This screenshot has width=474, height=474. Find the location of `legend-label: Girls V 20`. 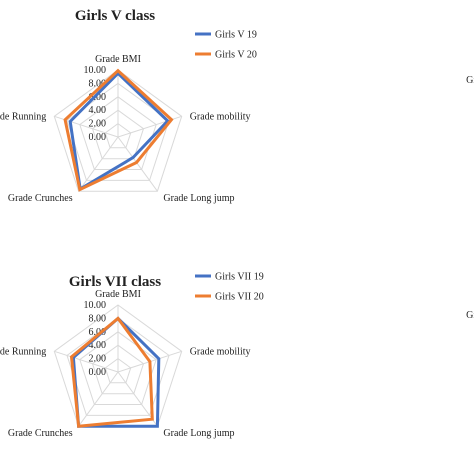

legend-label: Girls V 20 is located at coordinates (236, 55).